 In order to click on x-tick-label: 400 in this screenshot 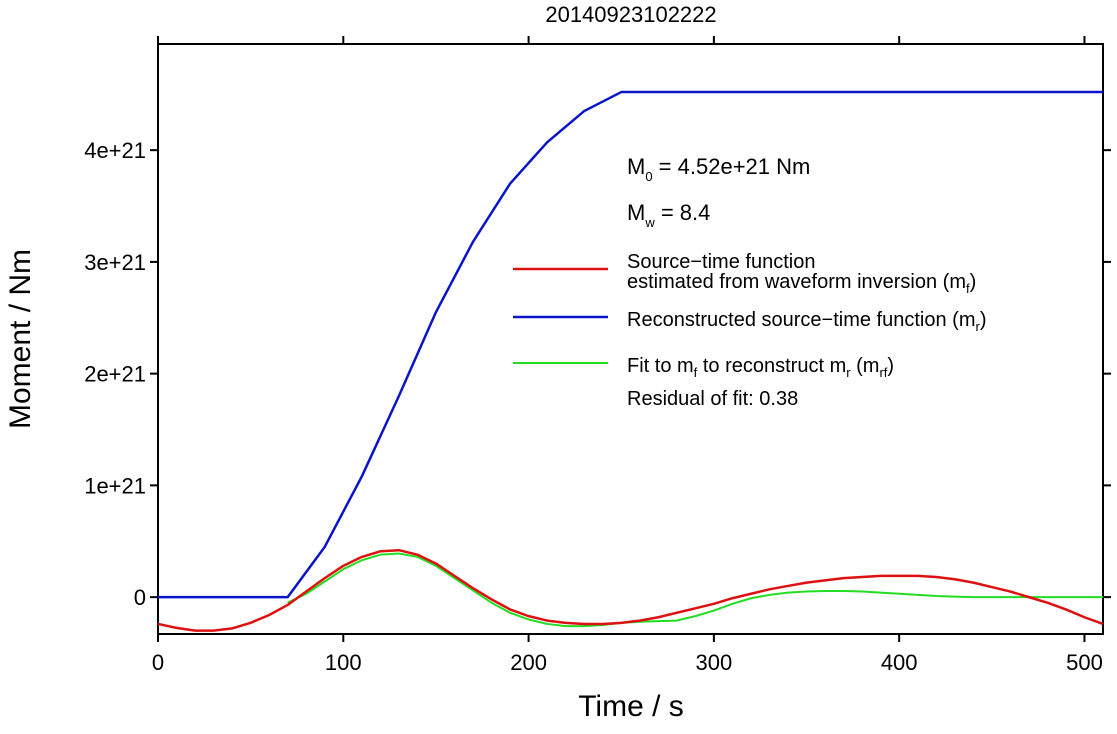, I will do `click(899, 662)`.